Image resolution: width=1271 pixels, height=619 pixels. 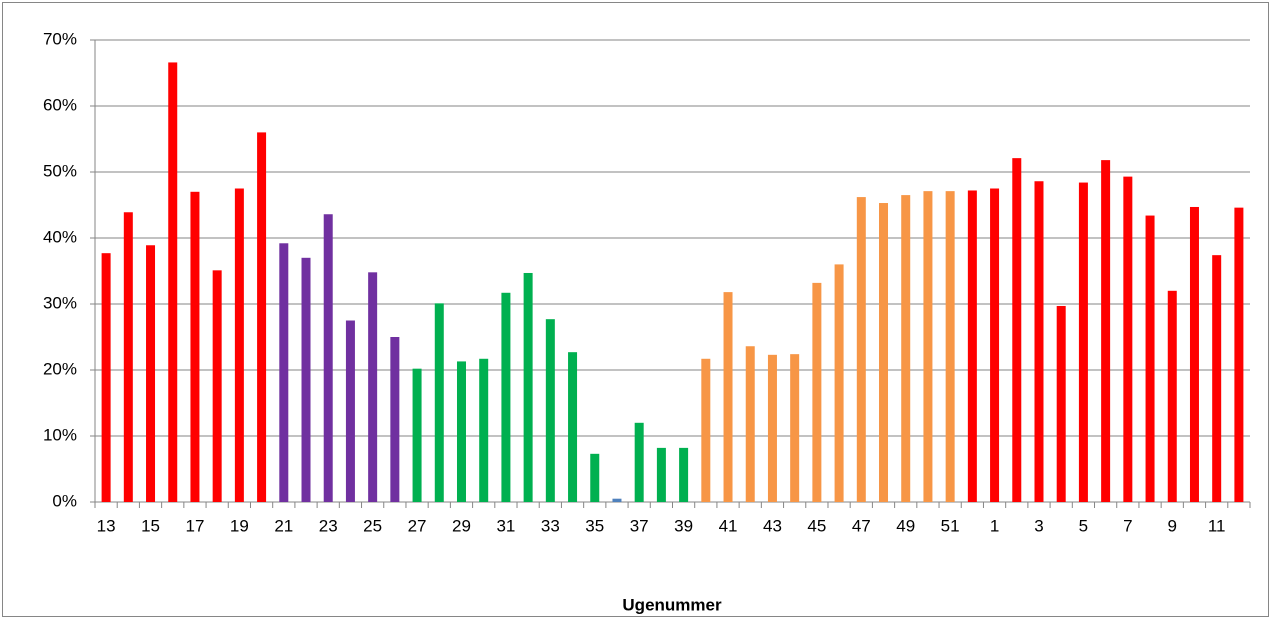 I want to click on x-tick-label: 1, so click(x=994, y=525).